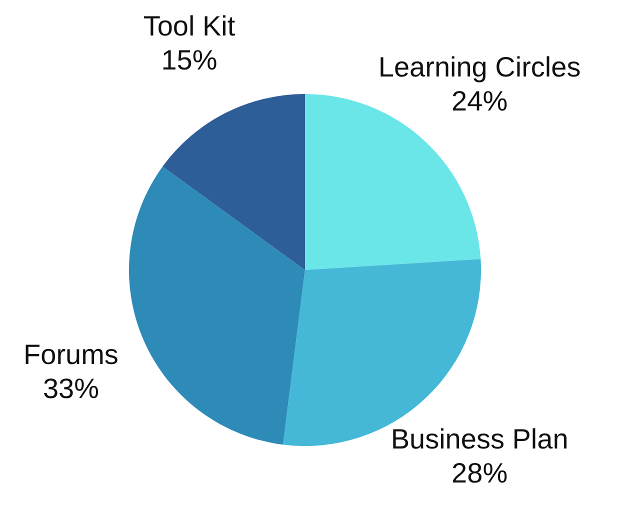  Describe the element at coordinates (71, 354) in the screenshot. I see `slice-label: Forums` at that location.